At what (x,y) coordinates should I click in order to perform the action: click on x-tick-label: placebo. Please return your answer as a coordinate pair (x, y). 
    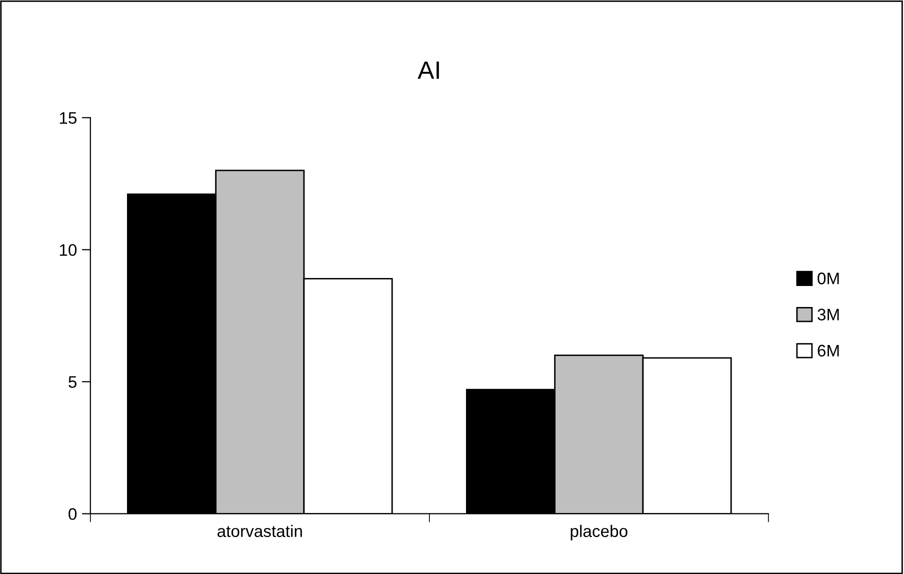
    Looking at the image, I should click on (599, 532).